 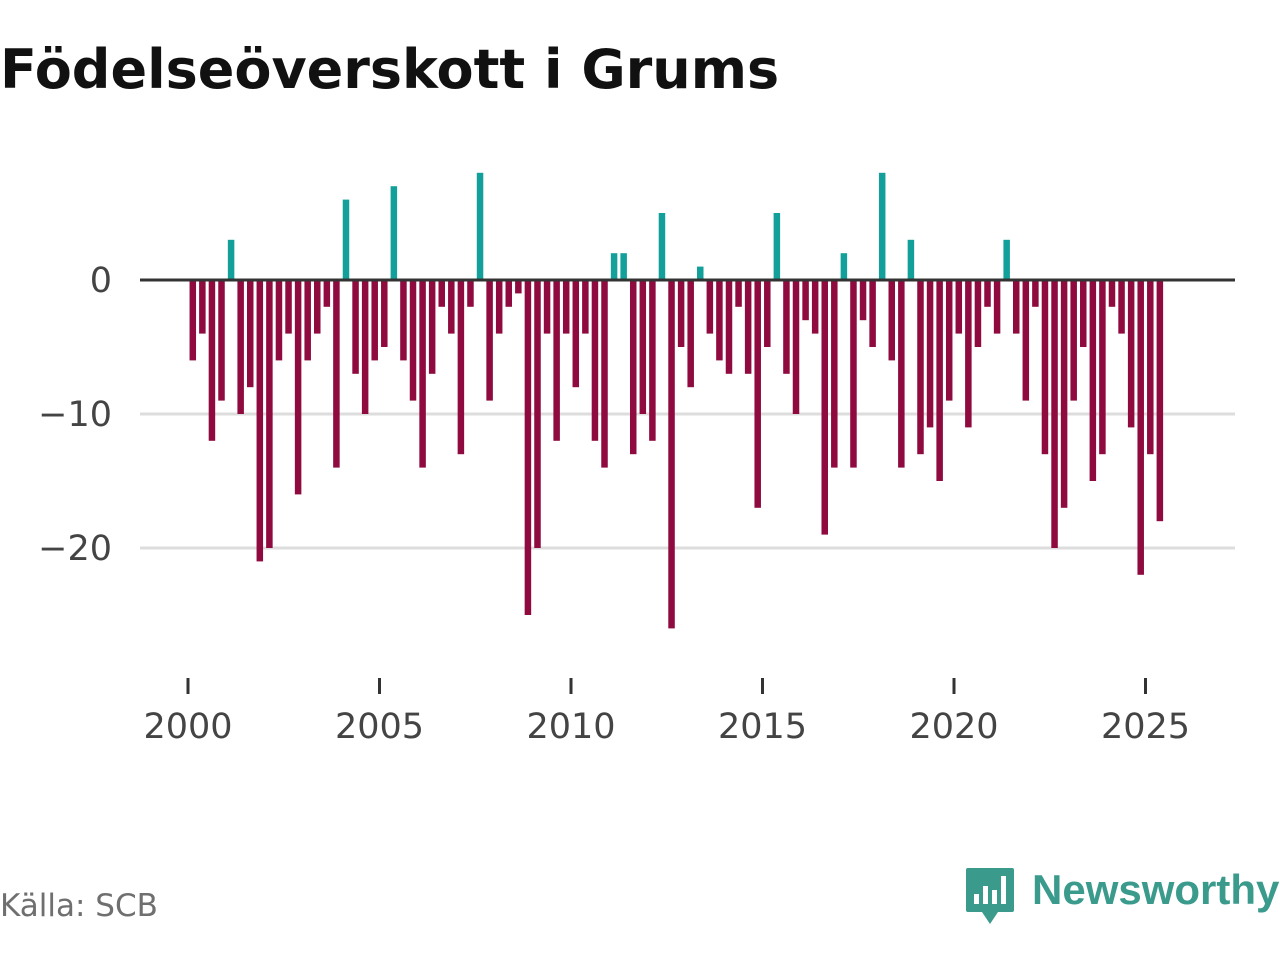 I want to click on y-tick-label: −10, so click(x=75, y=415).